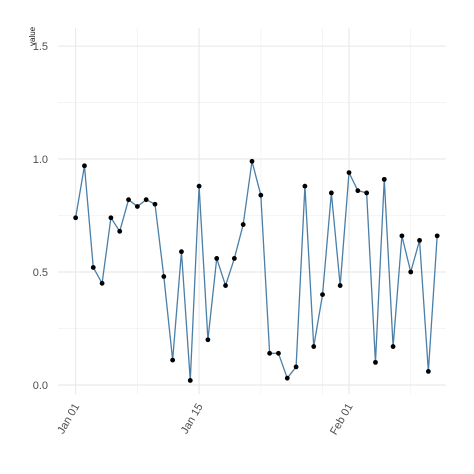 This screenshot has height=474, width=474. Describe the element at coordinates (342, 420) in the screenshot. I see `x-tick-label: Feb 01` at that location.